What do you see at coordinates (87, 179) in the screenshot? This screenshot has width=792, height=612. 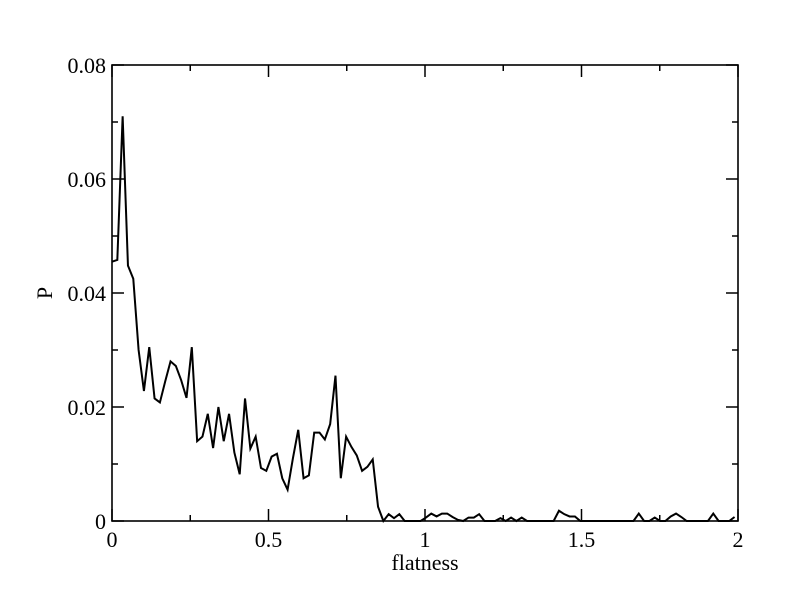 I see `y-tick-label: 0.06` at bounding box center [87, 179].